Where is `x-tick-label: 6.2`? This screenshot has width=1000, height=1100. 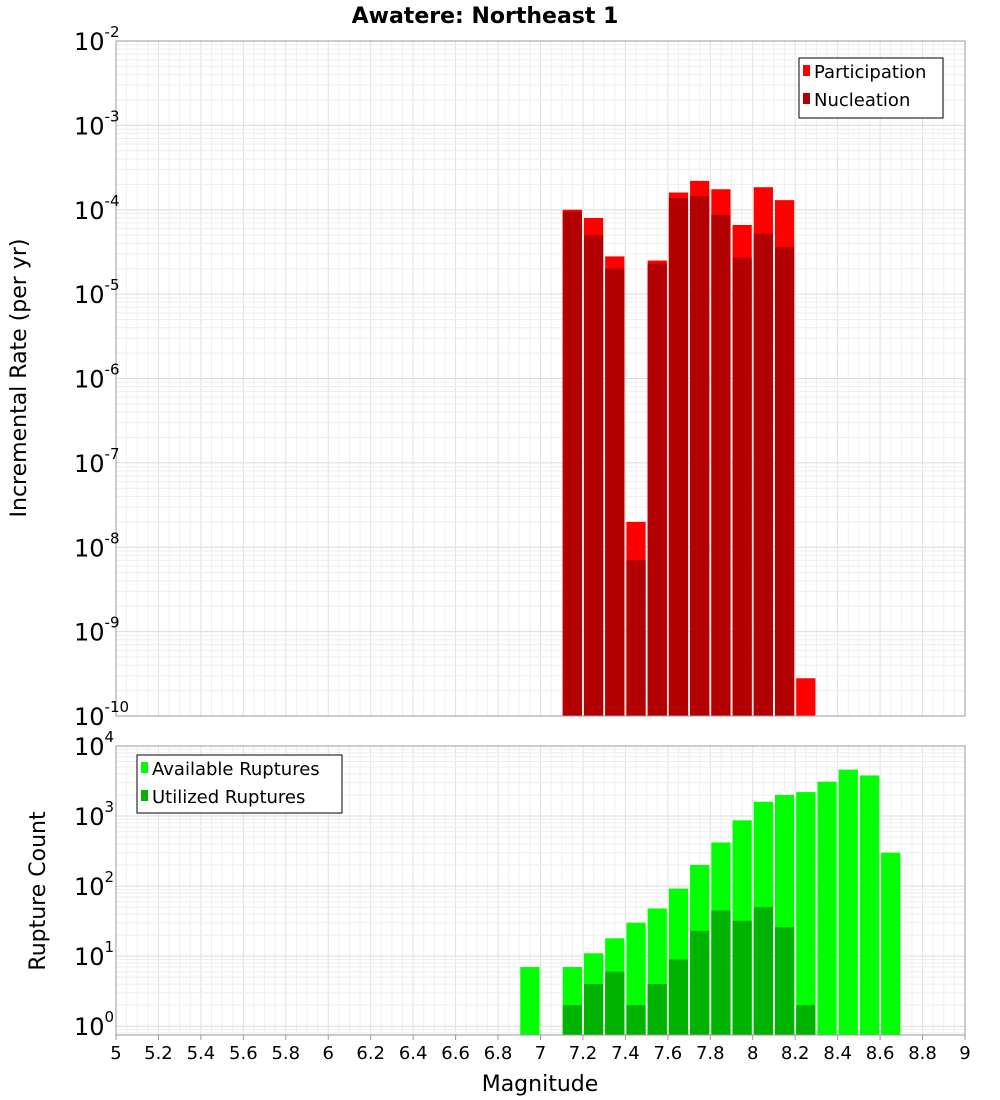 x-tick-label: 6.2 is located at coordinates (370, 1053).